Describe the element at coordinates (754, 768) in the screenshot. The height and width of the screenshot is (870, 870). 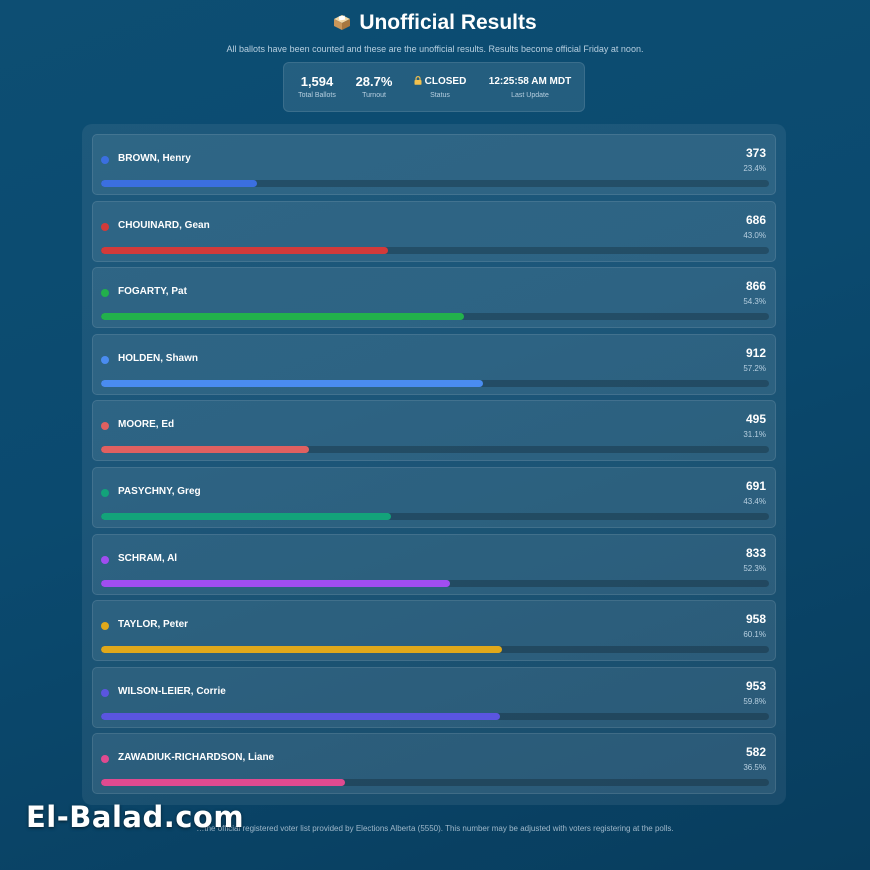
I see `candidate-percent: 36.5%` at that location.